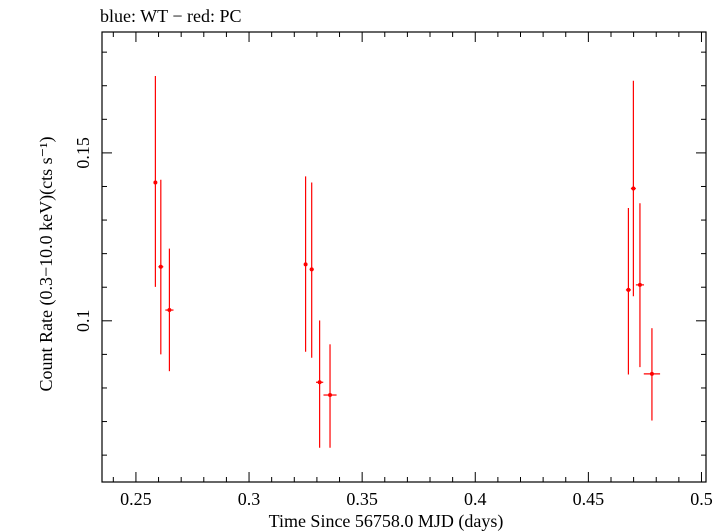 The image size is (726, 532). What do you see at coordinates (83, 153) in the screenshot?
I see `y-tick-label: 0.15` at bounding box center [83, 153].